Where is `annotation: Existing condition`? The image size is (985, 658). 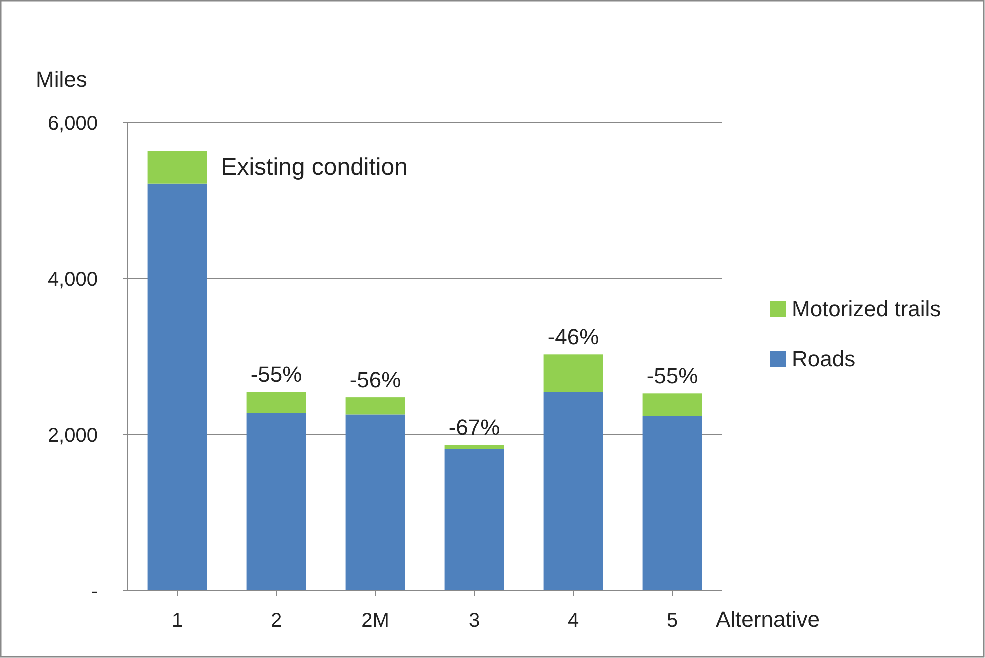 annotation: Existing condition is located at coordinates (314, 168).